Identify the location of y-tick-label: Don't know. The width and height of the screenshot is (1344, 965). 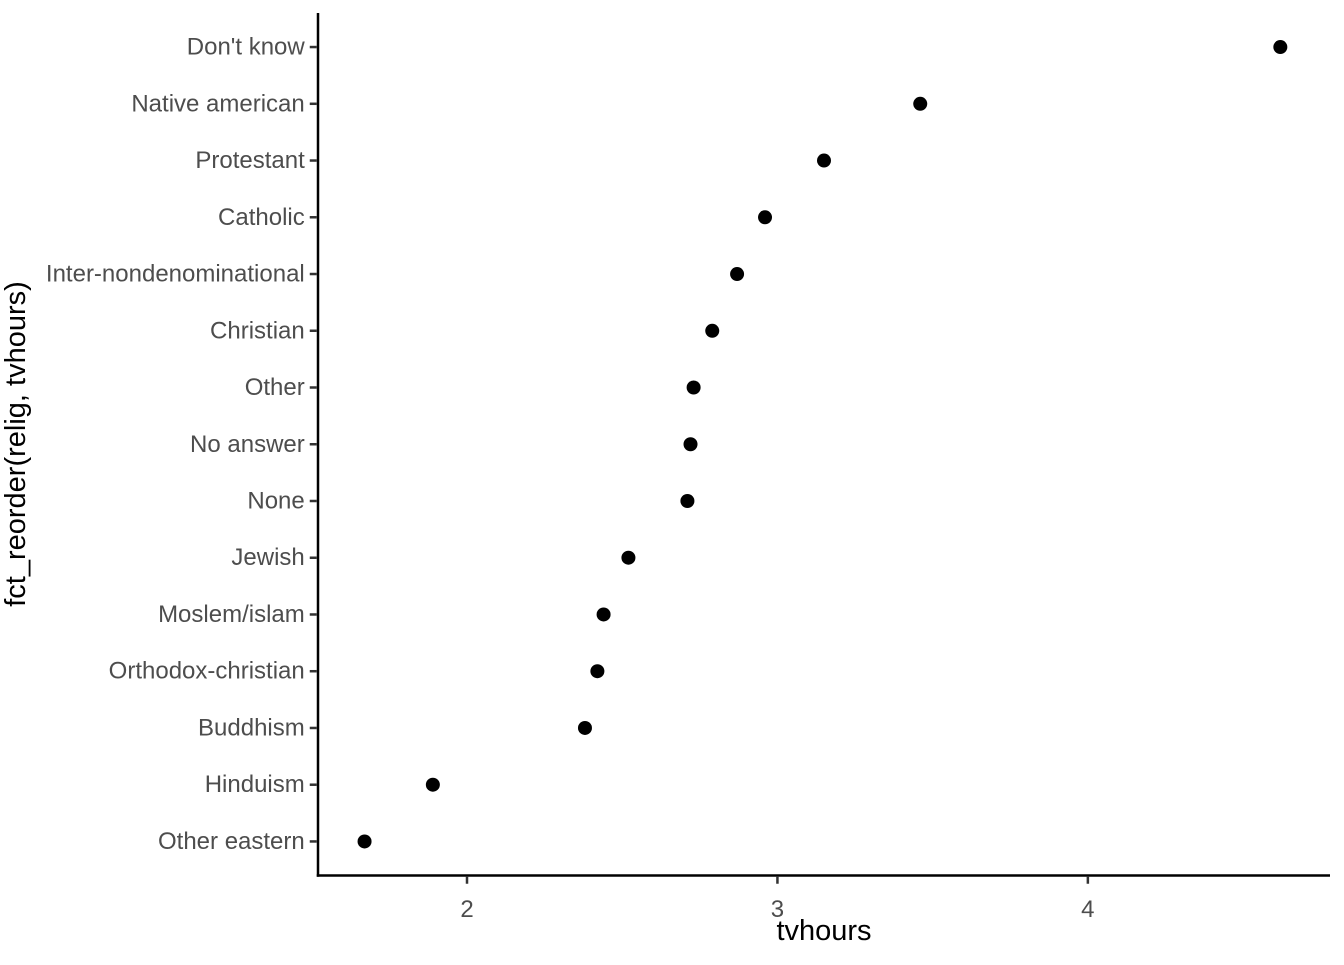
(246, 47).